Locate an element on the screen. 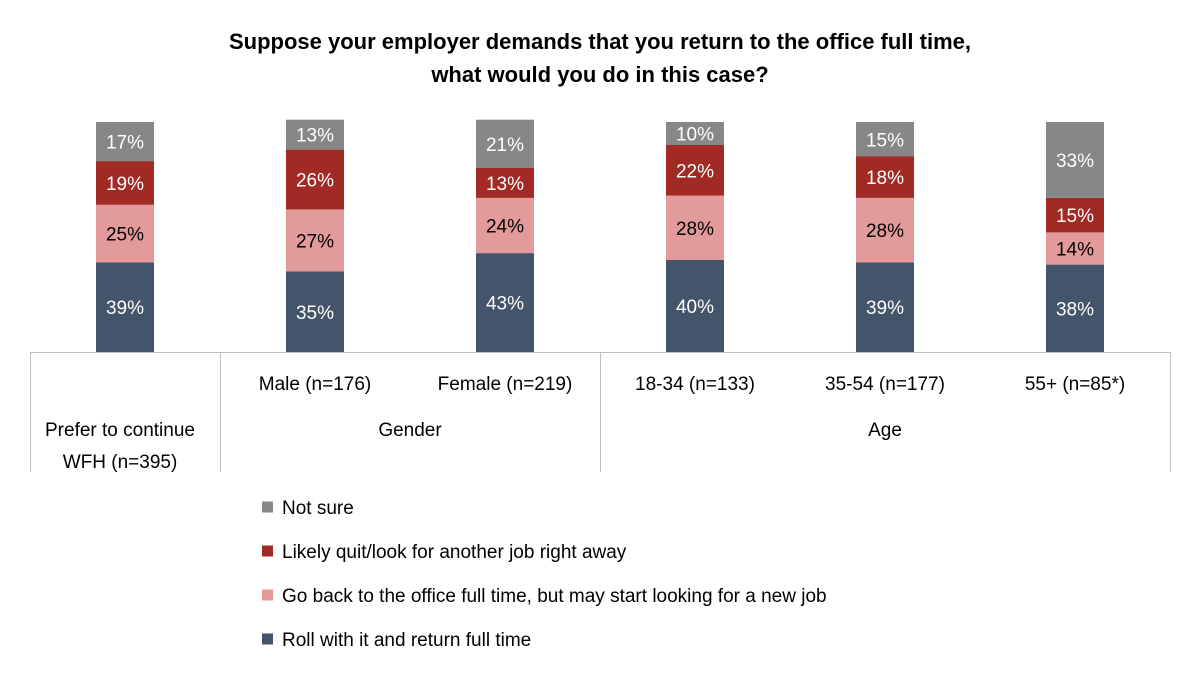  data-label: 38% is located at coordinates (1075, 309).